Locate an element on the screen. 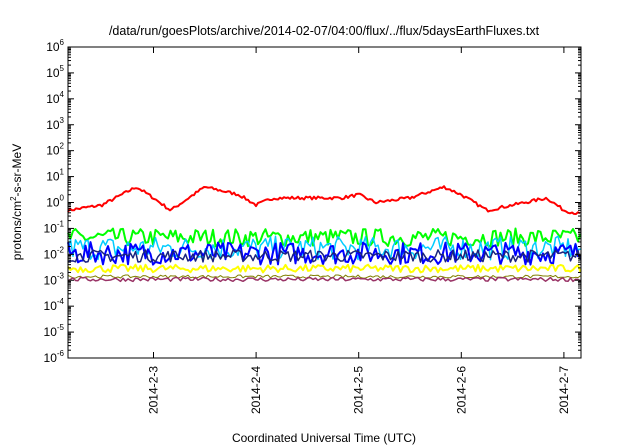  y-tick-label: 10⁶ is located at coordinates (55, 46).